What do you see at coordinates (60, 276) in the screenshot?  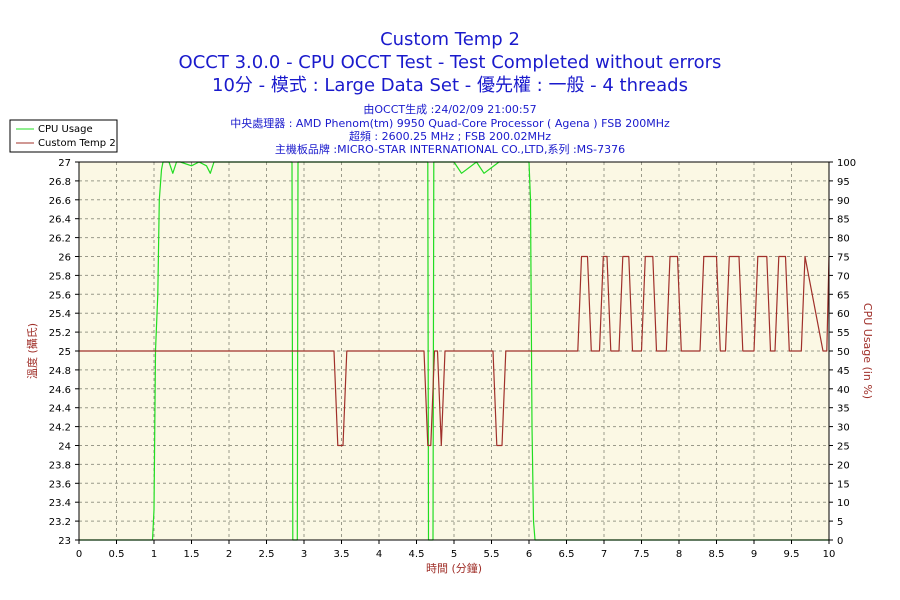 I see `y-left-tick-label: 25.8` at bounding box center [60, 276].